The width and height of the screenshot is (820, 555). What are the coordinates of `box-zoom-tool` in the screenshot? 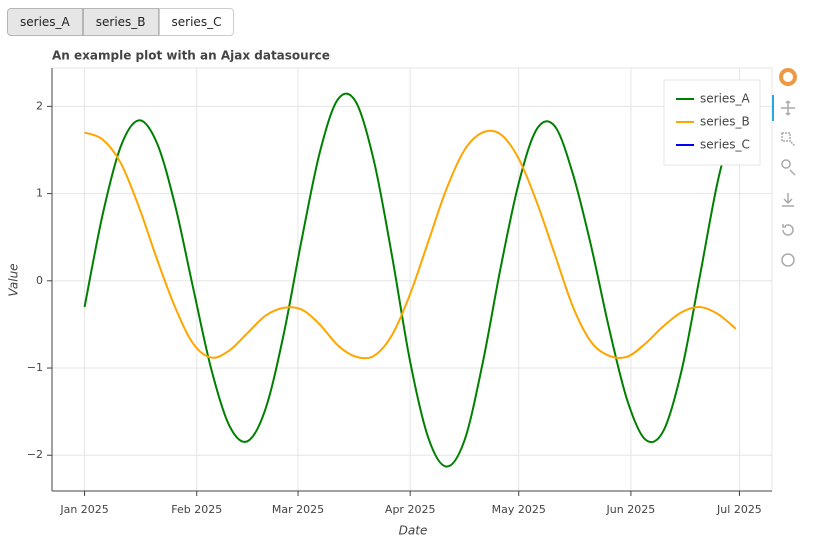 It's located at (788, 139).